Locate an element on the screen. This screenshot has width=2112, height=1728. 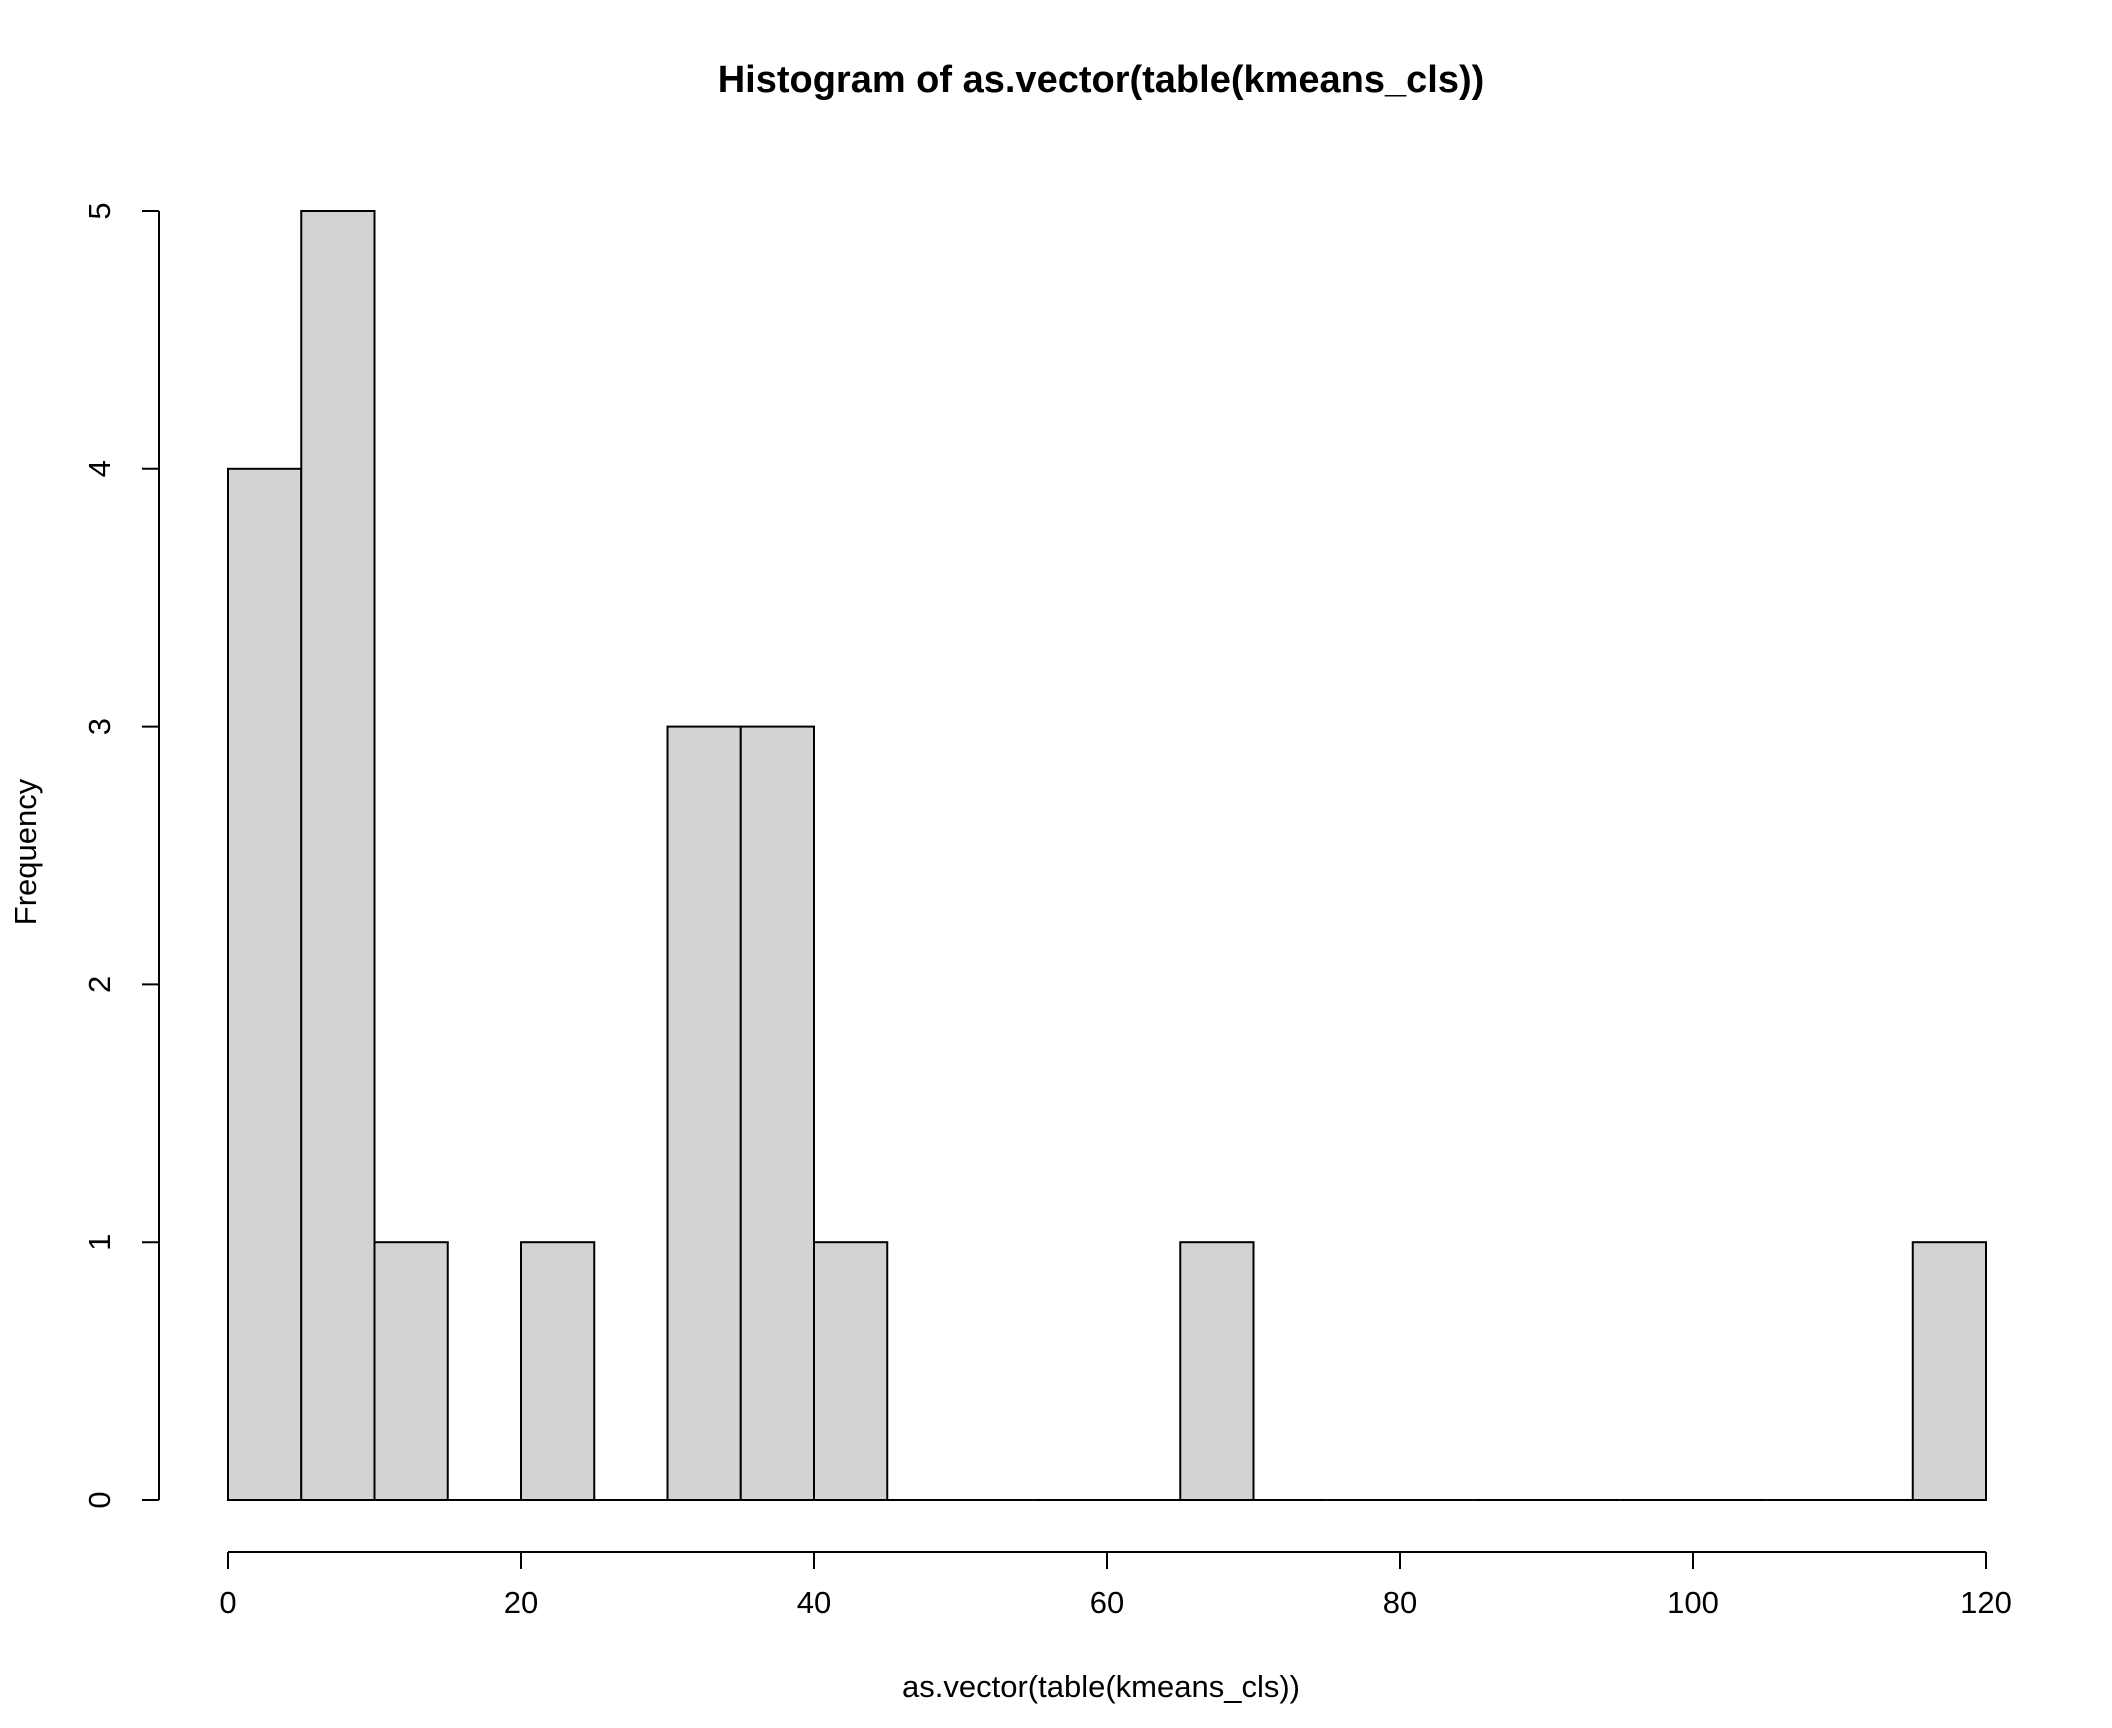
y-tick-label: 3 is located at coordinates (99, 726).